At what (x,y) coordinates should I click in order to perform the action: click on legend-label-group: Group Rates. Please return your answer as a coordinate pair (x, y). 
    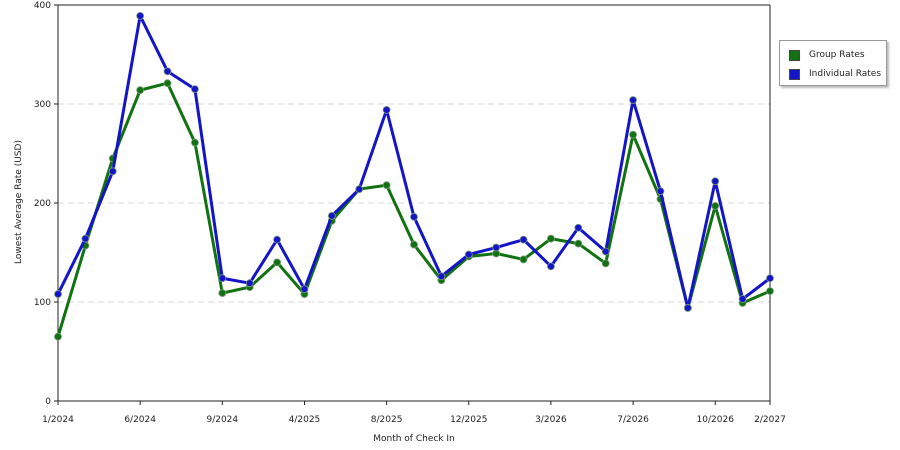
    Looking at the image, I should click on (837, 55).